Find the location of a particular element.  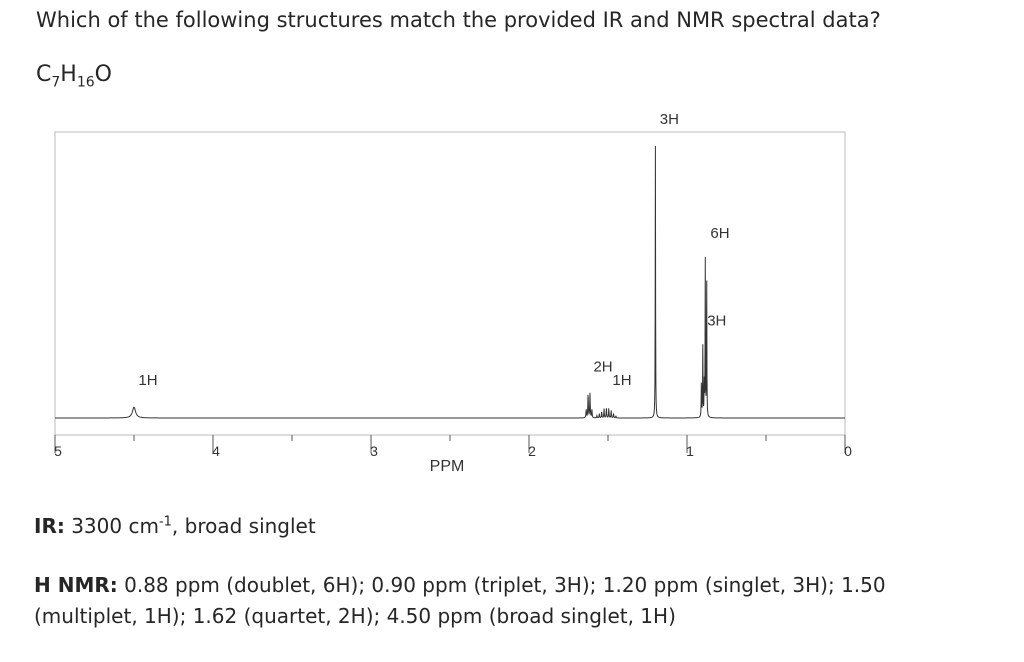

x-axis-ticks is located at coordinates (450, 444).